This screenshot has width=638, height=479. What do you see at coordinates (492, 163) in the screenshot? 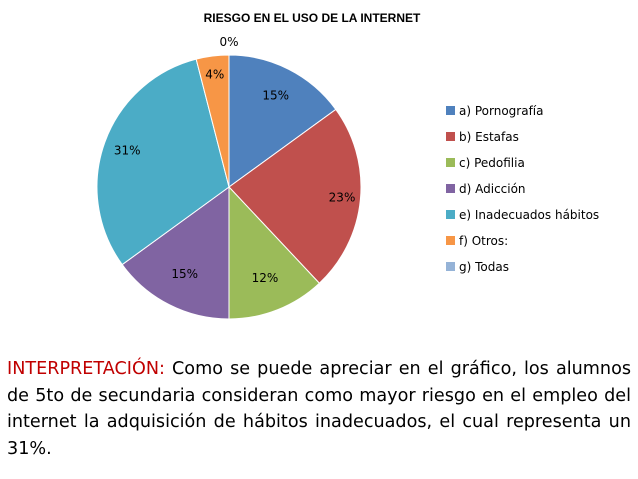
I see `legend-label-c-pedofilia: c) Pedofilia` at bounding box center [492, 163].